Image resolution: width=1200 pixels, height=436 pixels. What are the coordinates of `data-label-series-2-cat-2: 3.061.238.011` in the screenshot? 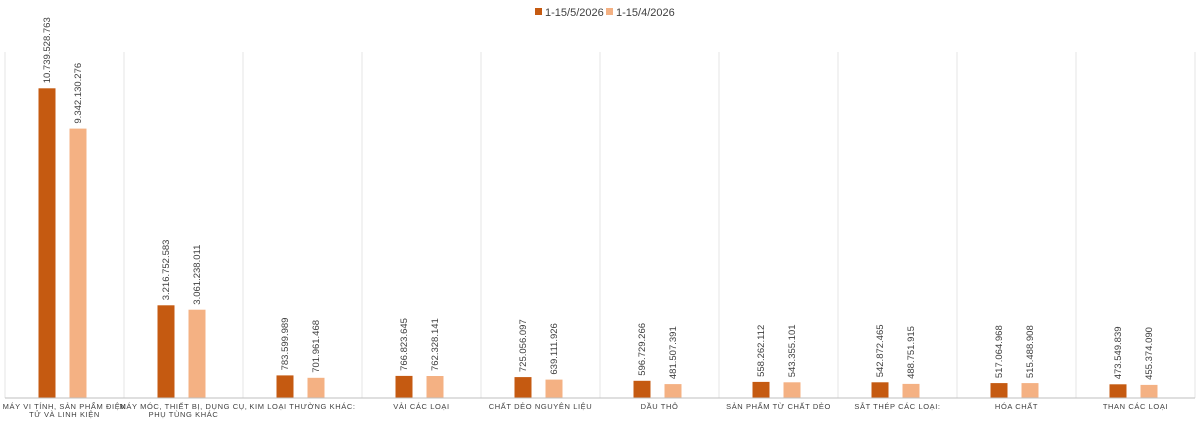 It's located at (197, 275).